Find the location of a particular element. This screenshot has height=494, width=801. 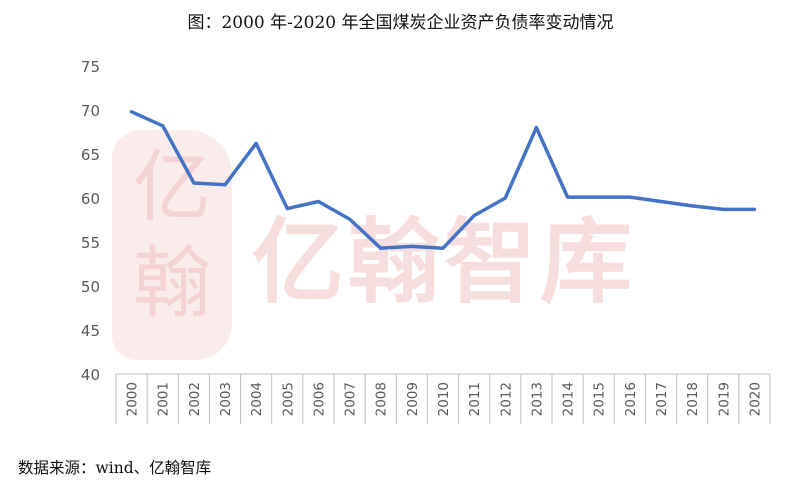

y-tick-label: 65 is located at coordinates (90, 155).